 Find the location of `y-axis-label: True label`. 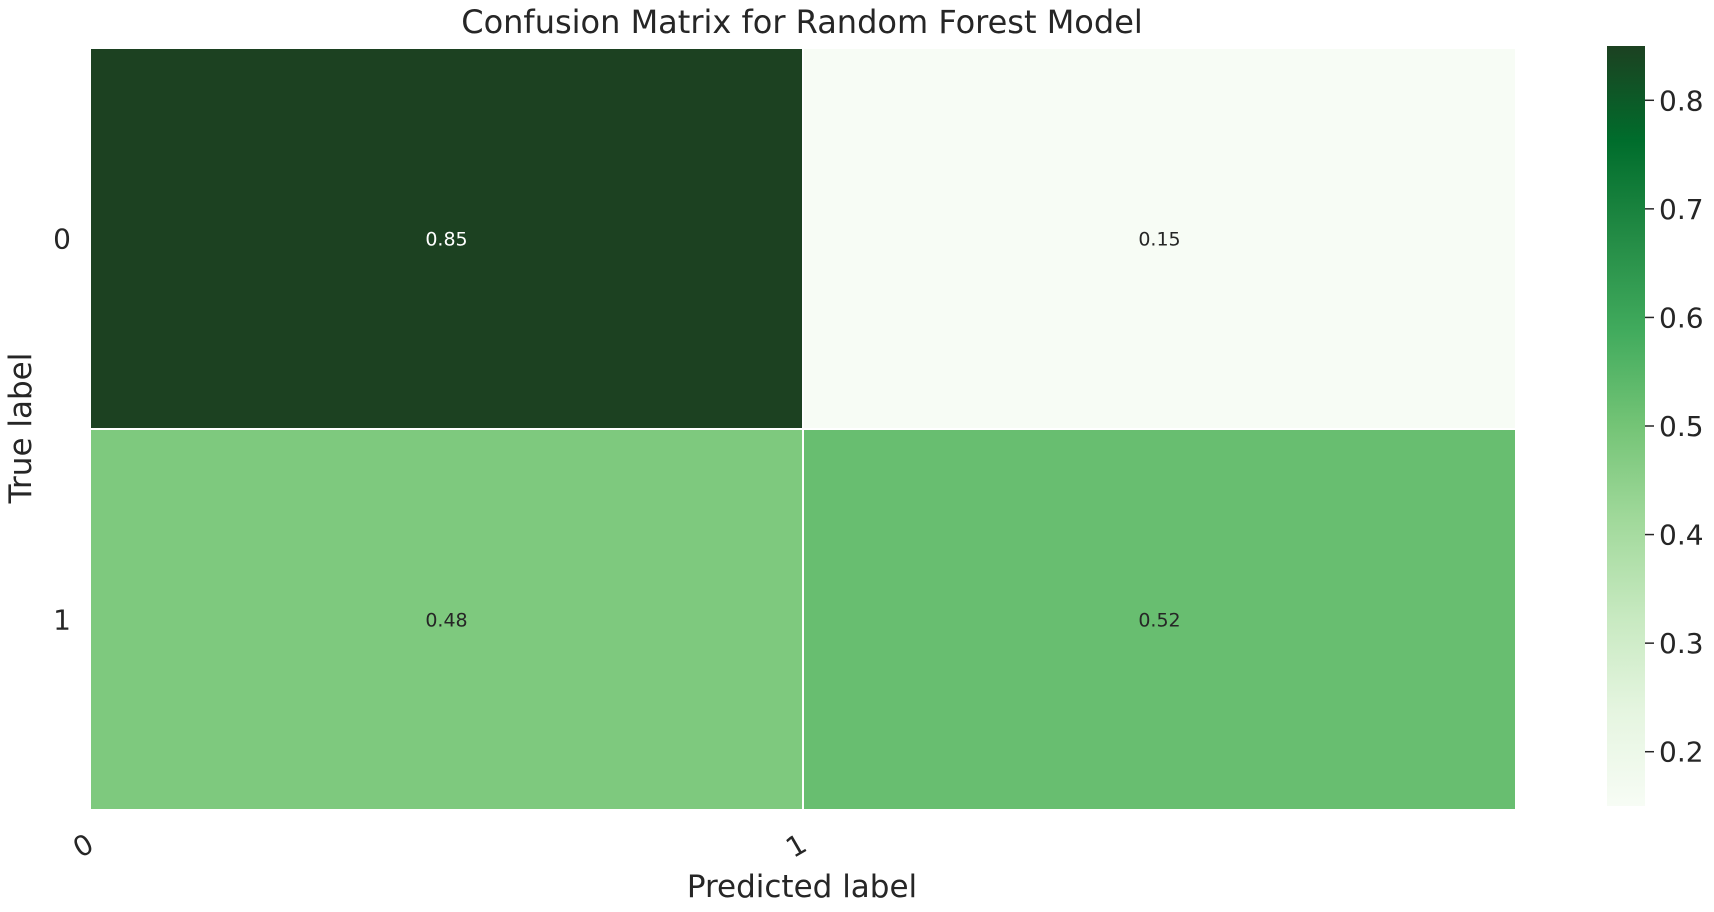

y-axis-label: True label is located at coordinates (21, 429).